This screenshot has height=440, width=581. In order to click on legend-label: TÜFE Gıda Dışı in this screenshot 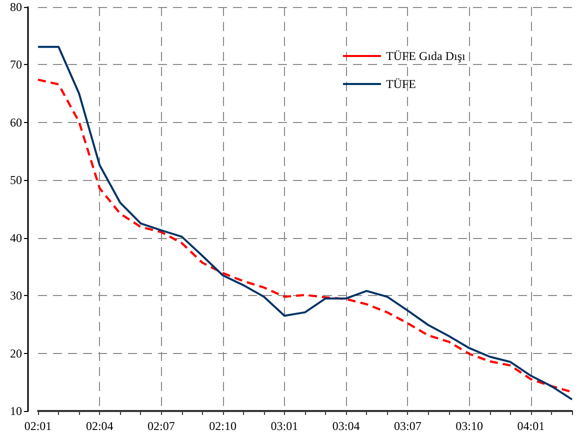, I will do `click(426, 56)`.